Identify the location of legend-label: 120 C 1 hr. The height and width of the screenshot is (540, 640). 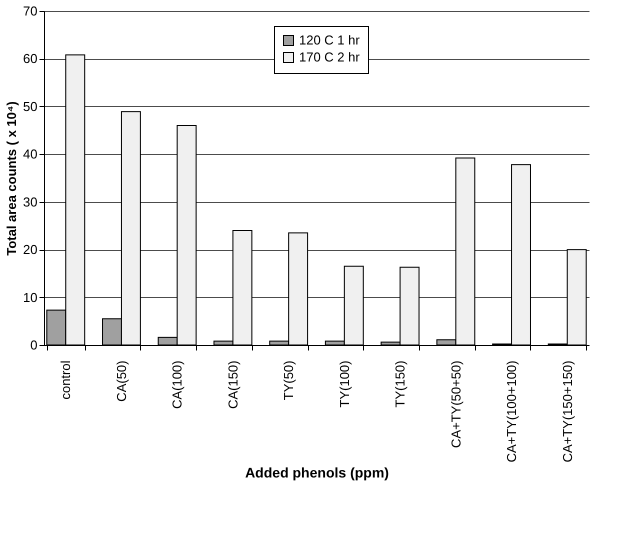
(329, 40).